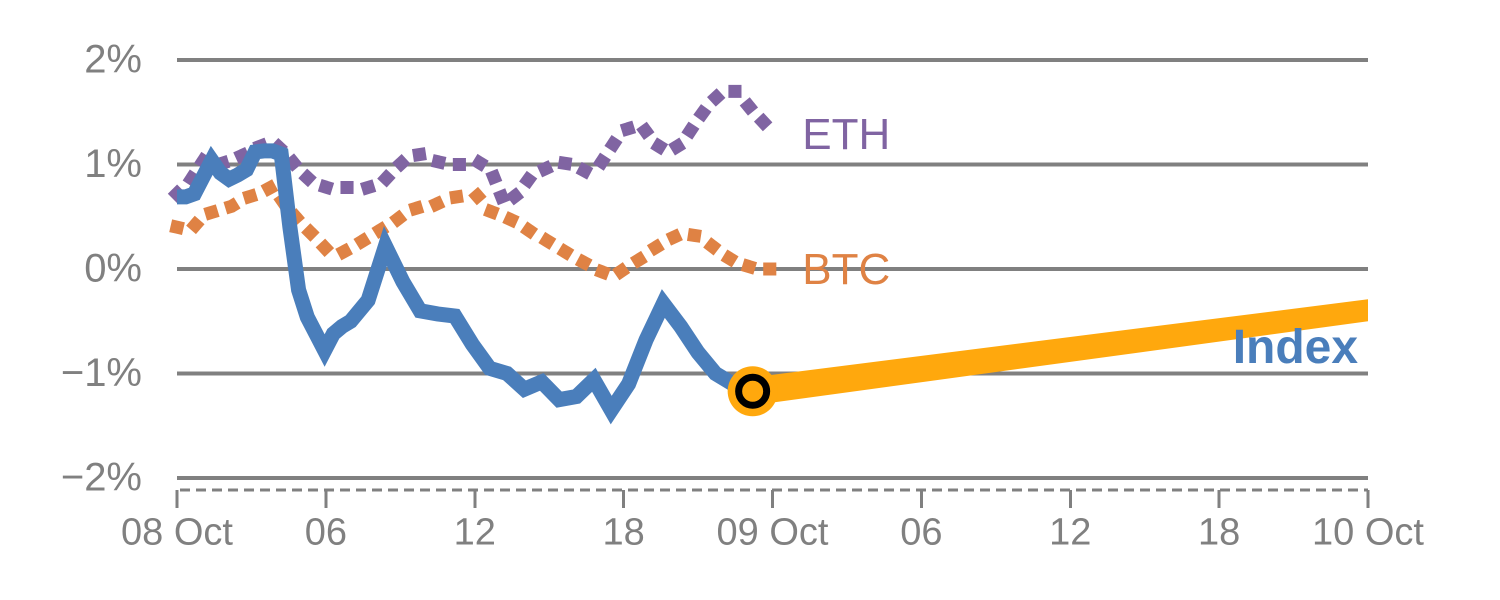  What do you see at coordinates (113, 60) in the screenshot?
I see `y-tick-label: 2%` at bounding box center [113, 60].